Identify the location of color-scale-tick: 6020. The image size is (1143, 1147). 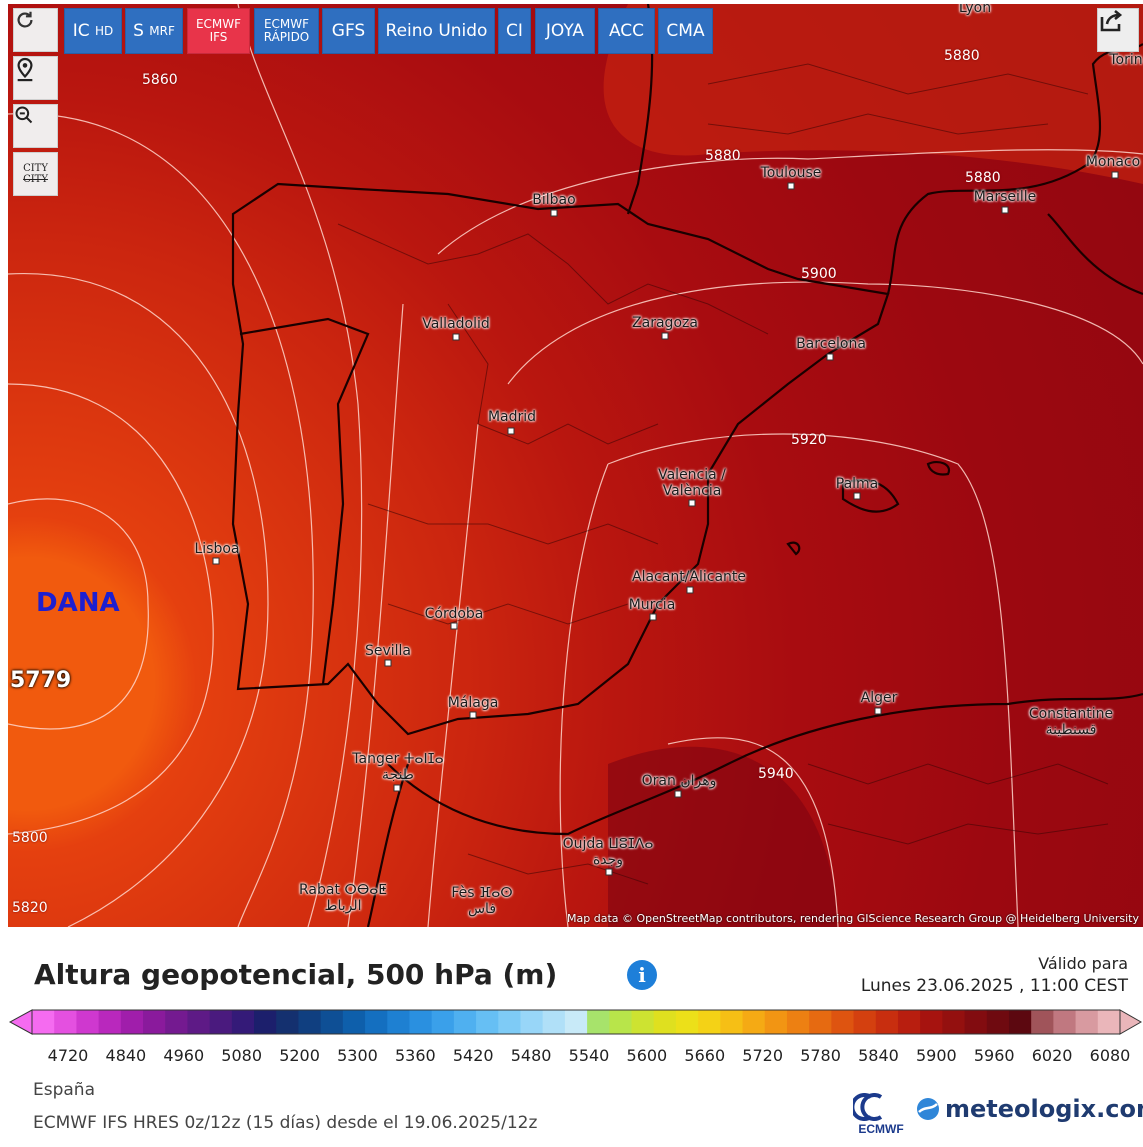
(1052, 1055).